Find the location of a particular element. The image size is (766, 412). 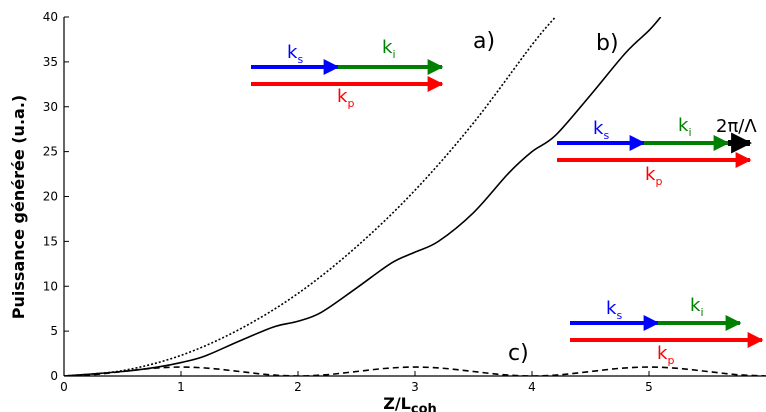

vector-diagram-c: ks ki kp is located at coordinates (667, 331).